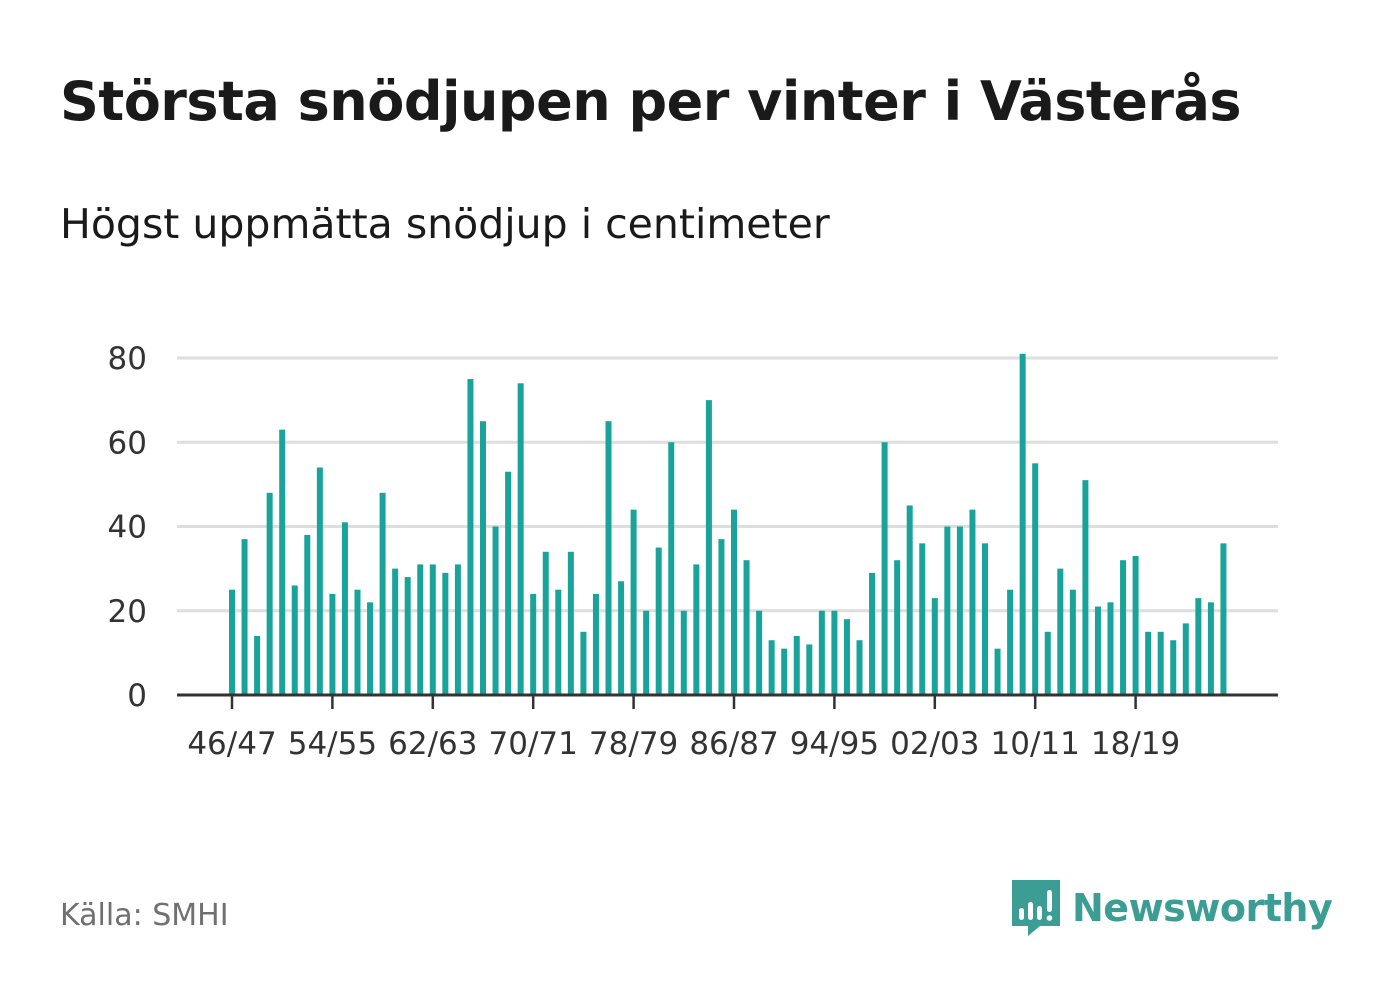 This screenshot has width=1382, height=999. I want to click on x-tick-label: 78/79, so click(633, 744).